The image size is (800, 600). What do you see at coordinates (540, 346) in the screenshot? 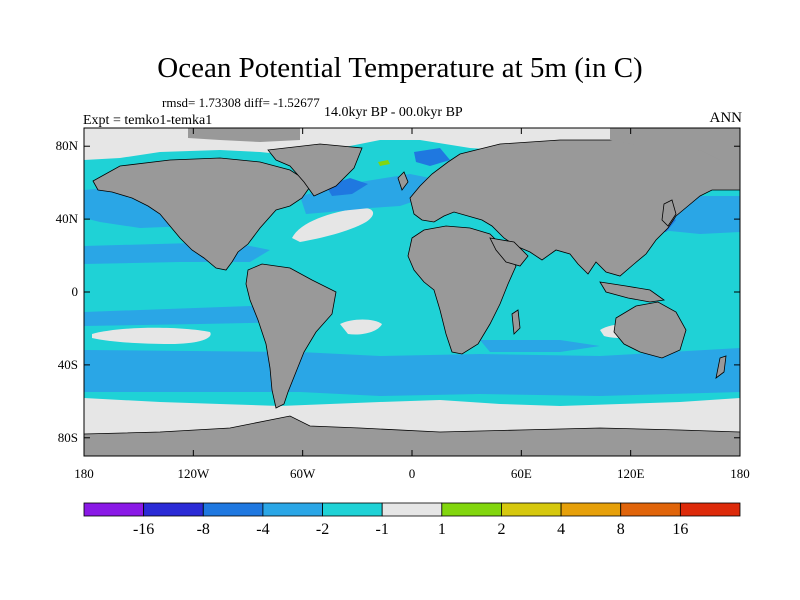
I see `anomaly-region-indian-west` at bounding box center [540, 346].